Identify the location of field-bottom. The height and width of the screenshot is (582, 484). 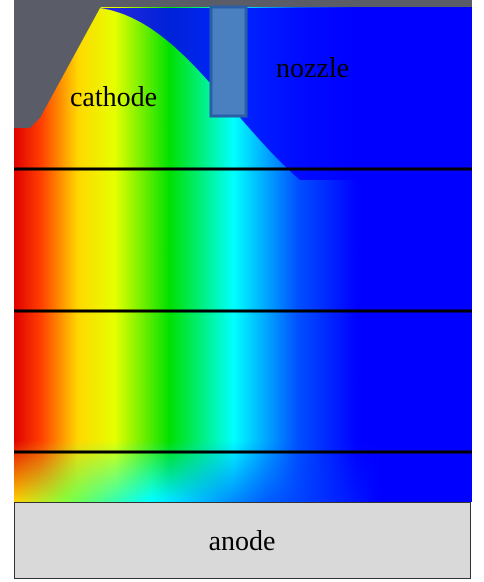
(243, 466).